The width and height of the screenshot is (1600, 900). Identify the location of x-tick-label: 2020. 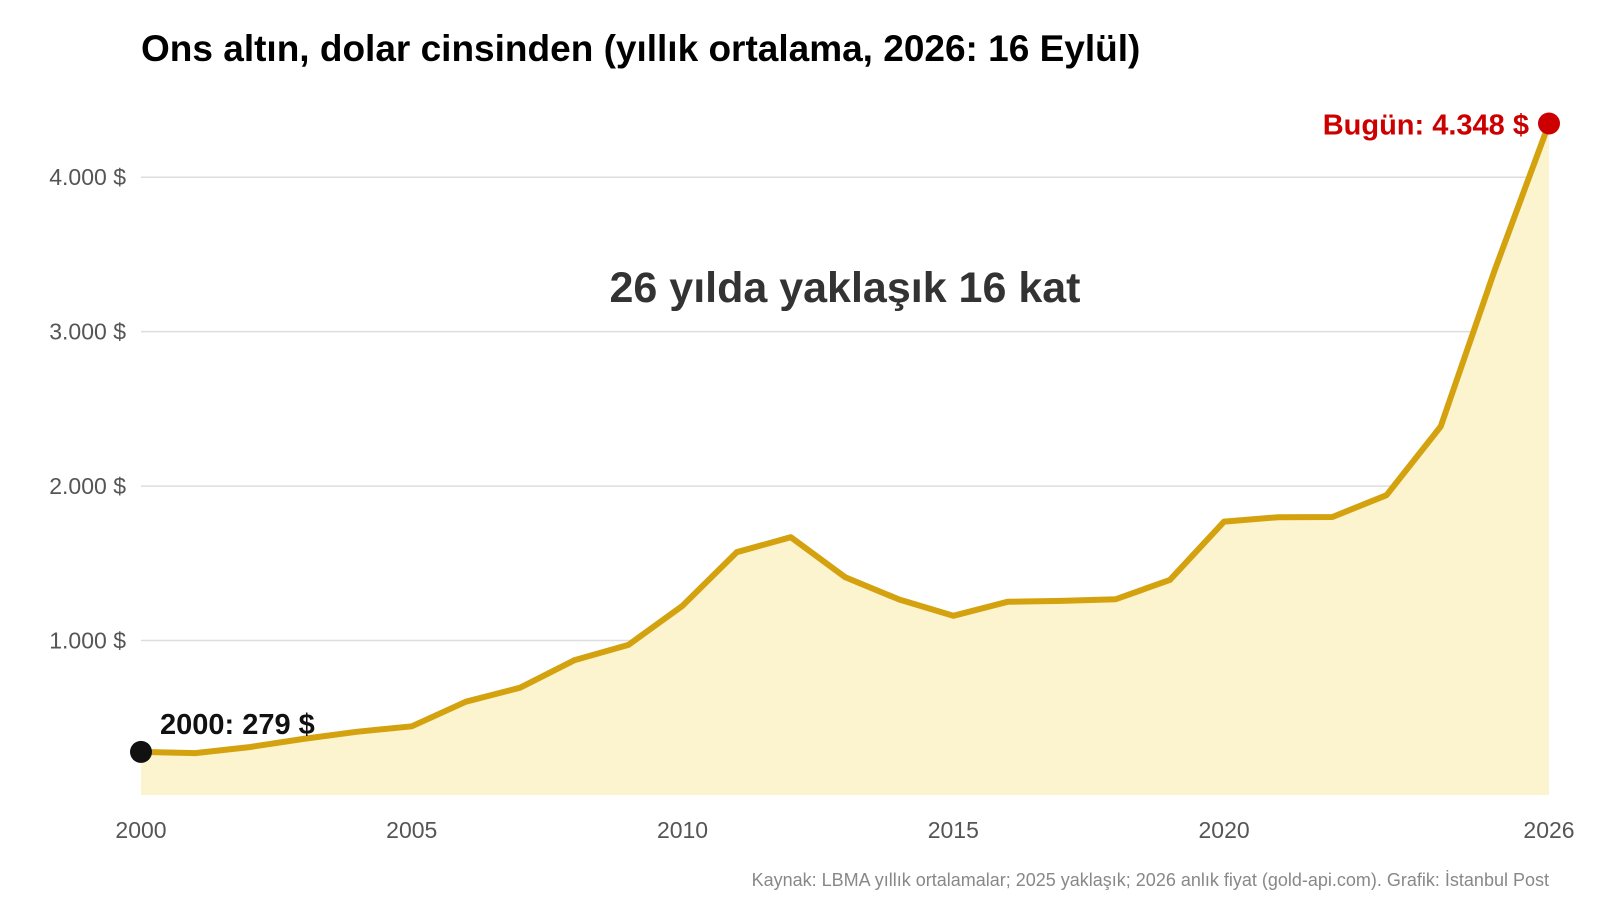
(1223, 830).